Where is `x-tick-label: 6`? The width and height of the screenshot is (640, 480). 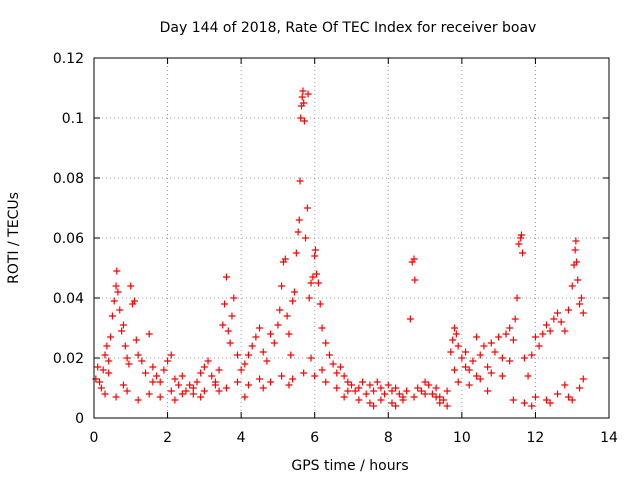
x-tick-label: 6 is located at coordinates (314, 438).